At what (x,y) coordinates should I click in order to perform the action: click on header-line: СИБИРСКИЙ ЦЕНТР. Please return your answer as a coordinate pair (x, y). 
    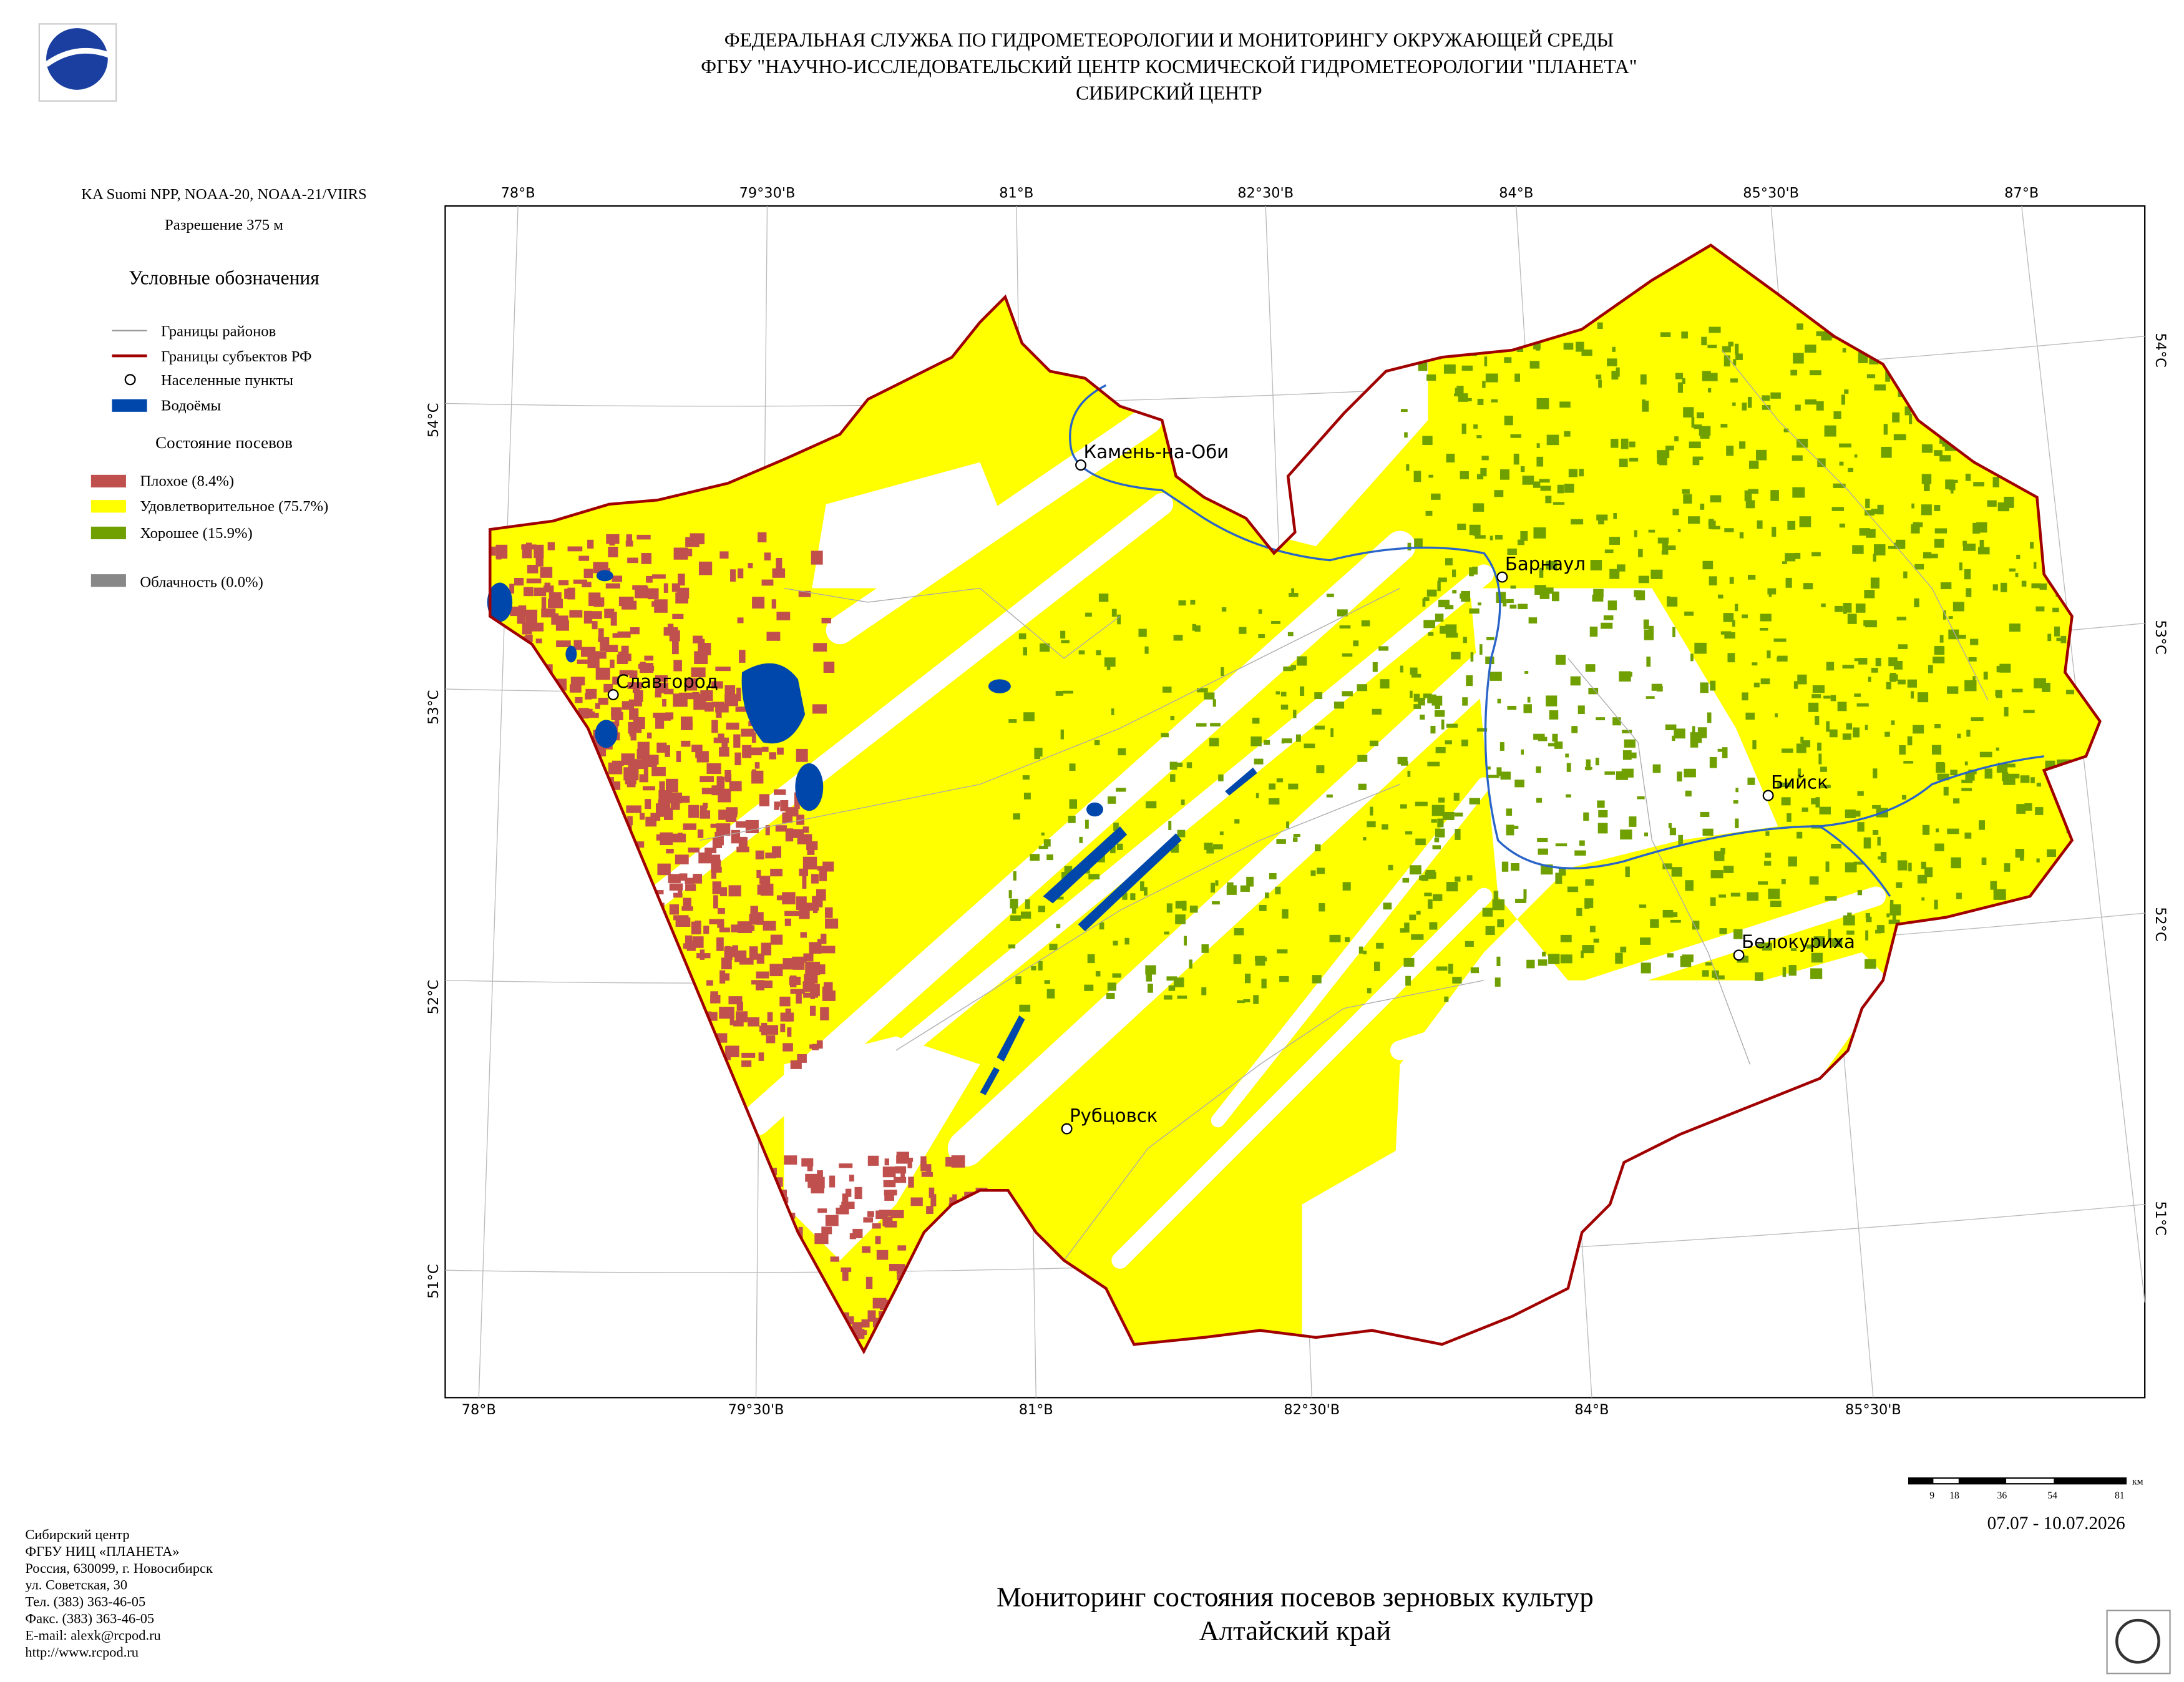
    Looking at the image, I should click on (1169, 93).